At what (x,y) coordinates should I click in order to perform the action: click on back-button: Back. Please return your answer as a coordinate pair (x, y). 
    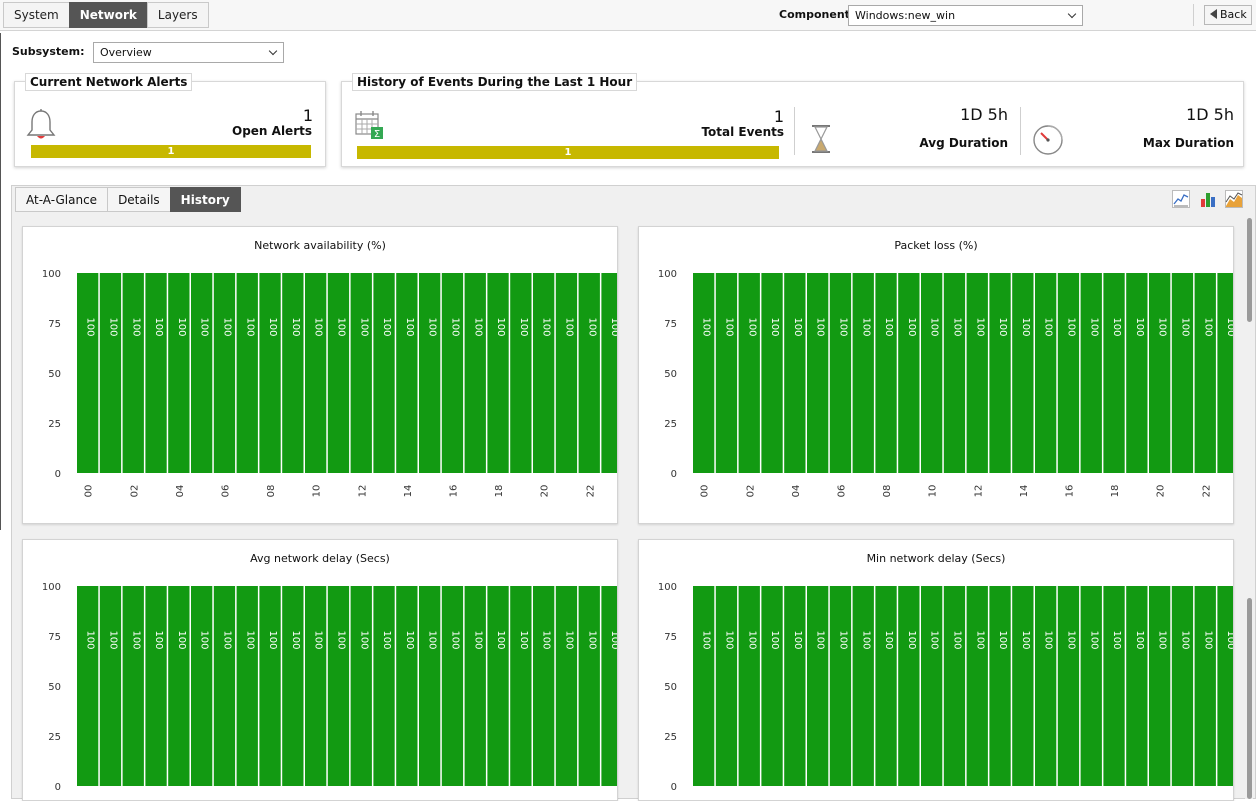
    Looking at the image, I should click on (1228, 15).